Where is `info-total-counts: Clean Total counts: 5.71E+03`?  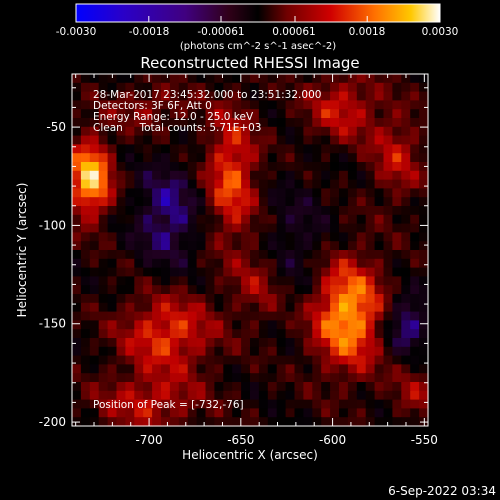 info-total-counts: Clean Total counts: 5.71E+03 is located at coordinates (177, 128).